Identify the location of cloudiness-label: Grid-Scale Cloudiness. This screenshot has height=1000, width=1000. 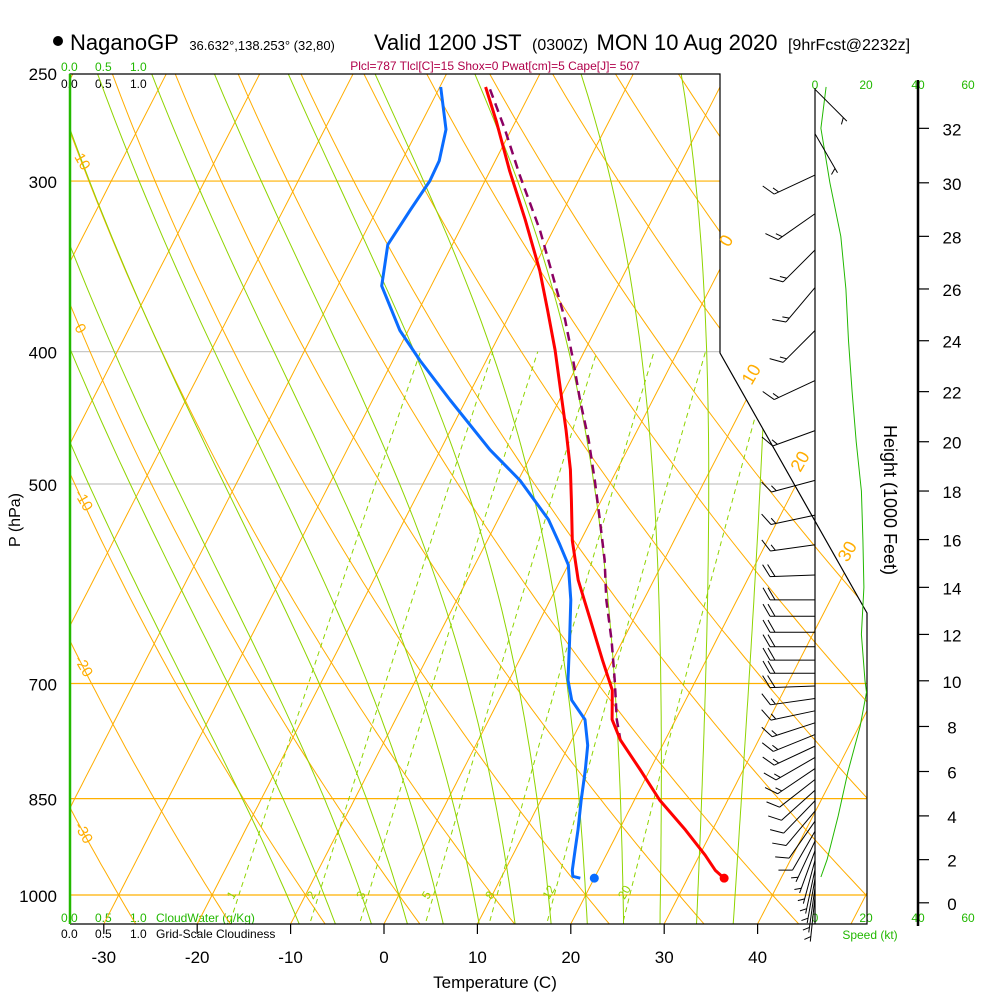
(215, 934).